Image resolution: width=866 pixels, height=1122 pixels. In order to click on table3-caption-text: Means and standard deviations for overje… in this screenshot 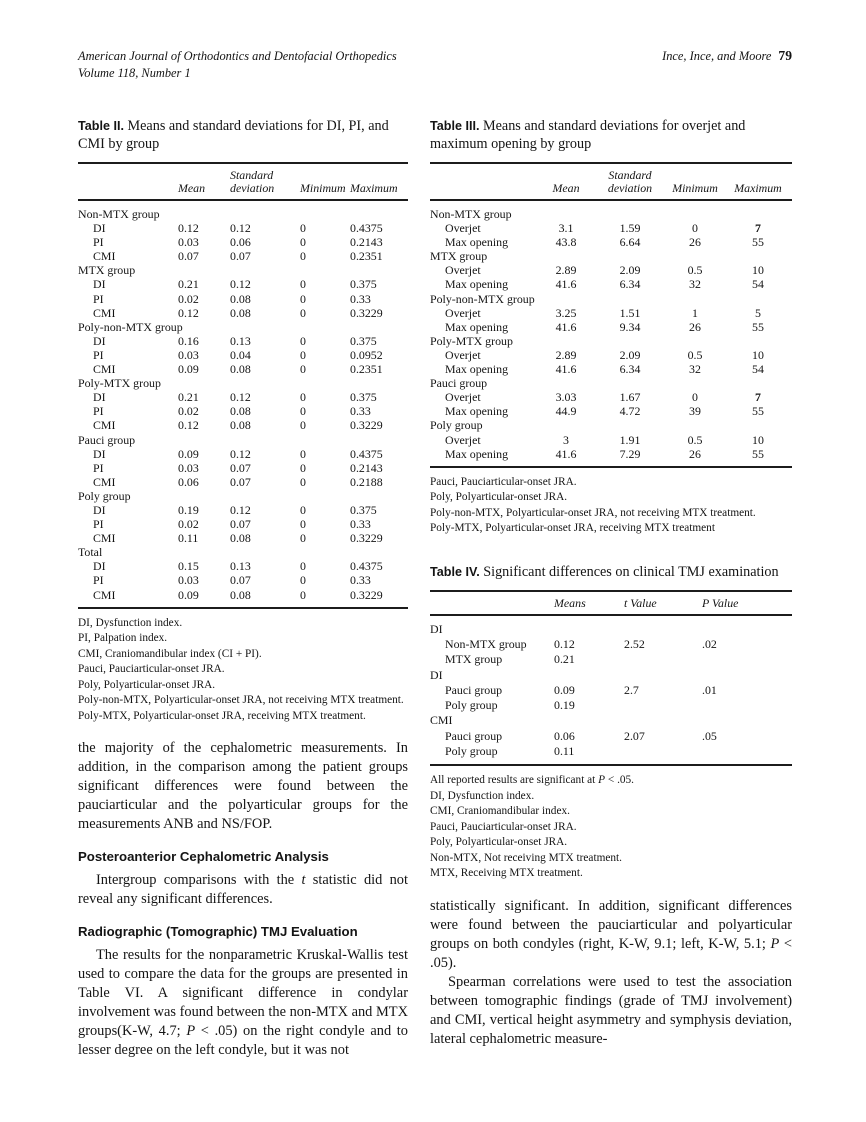, I will do `click(588, 135)`.